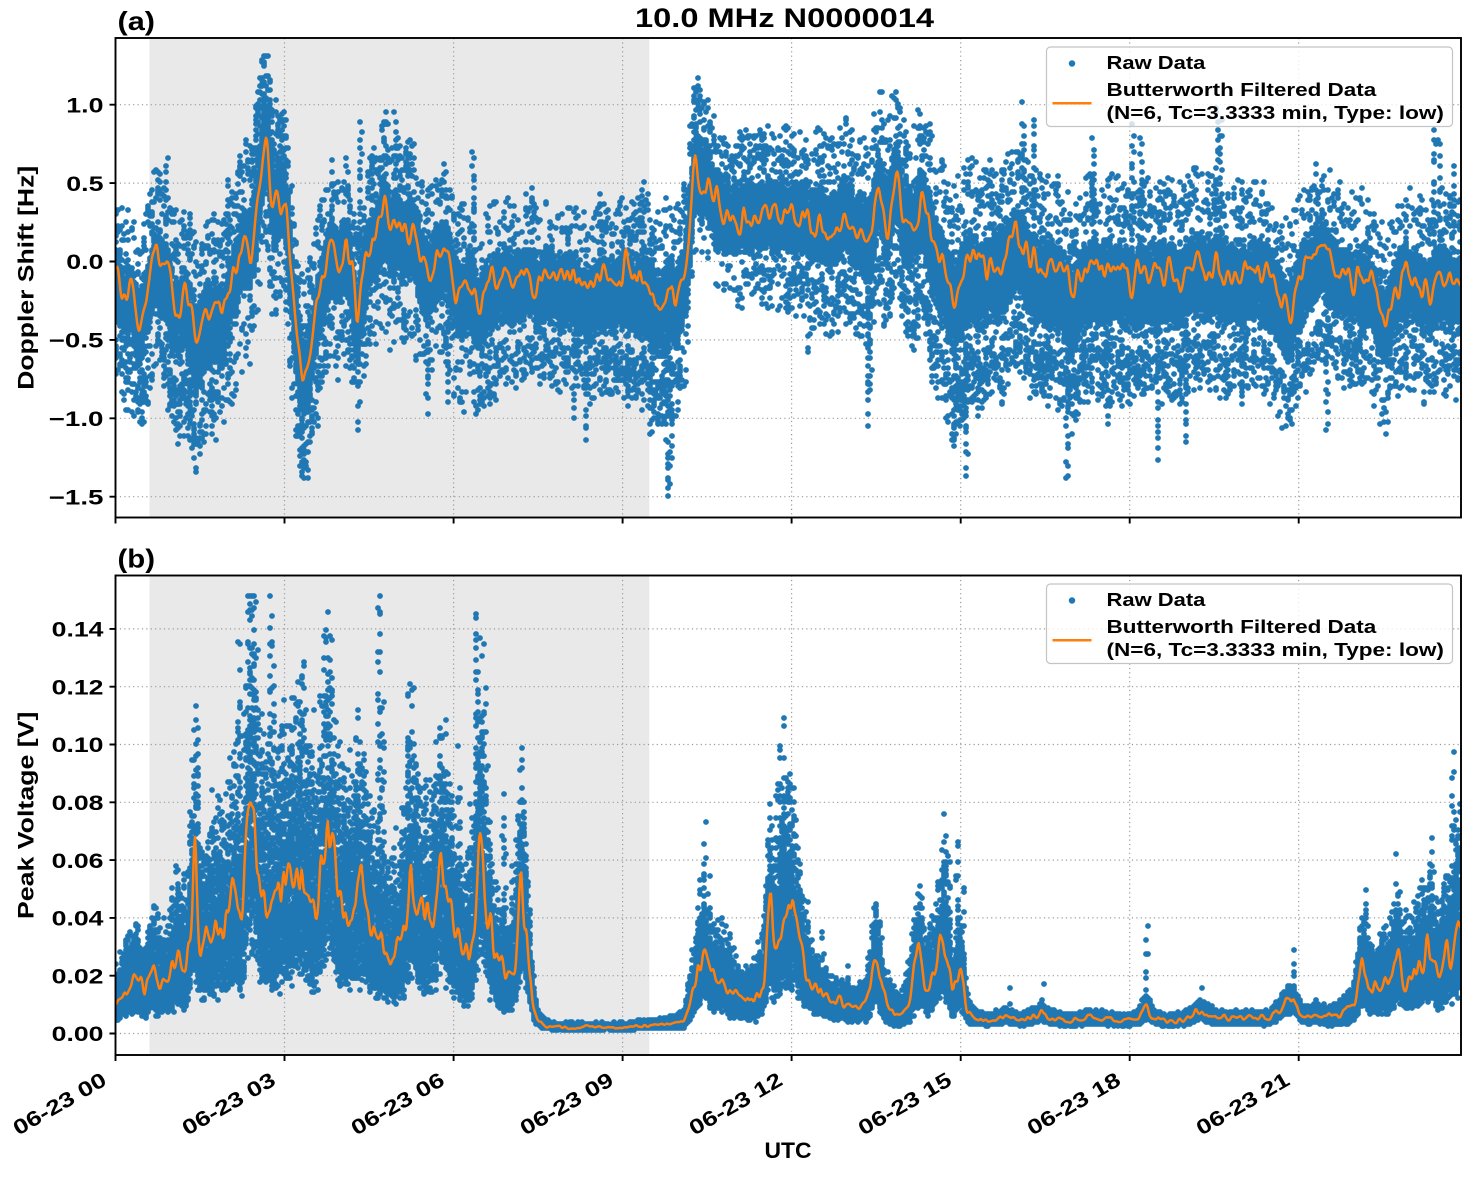 The width and height of the screenshot is (1471, 1177). What do you see at coordinates (788, 1150) in the screenshot?
I see `svg-text: UTC` at bounding box center [788, 1150].